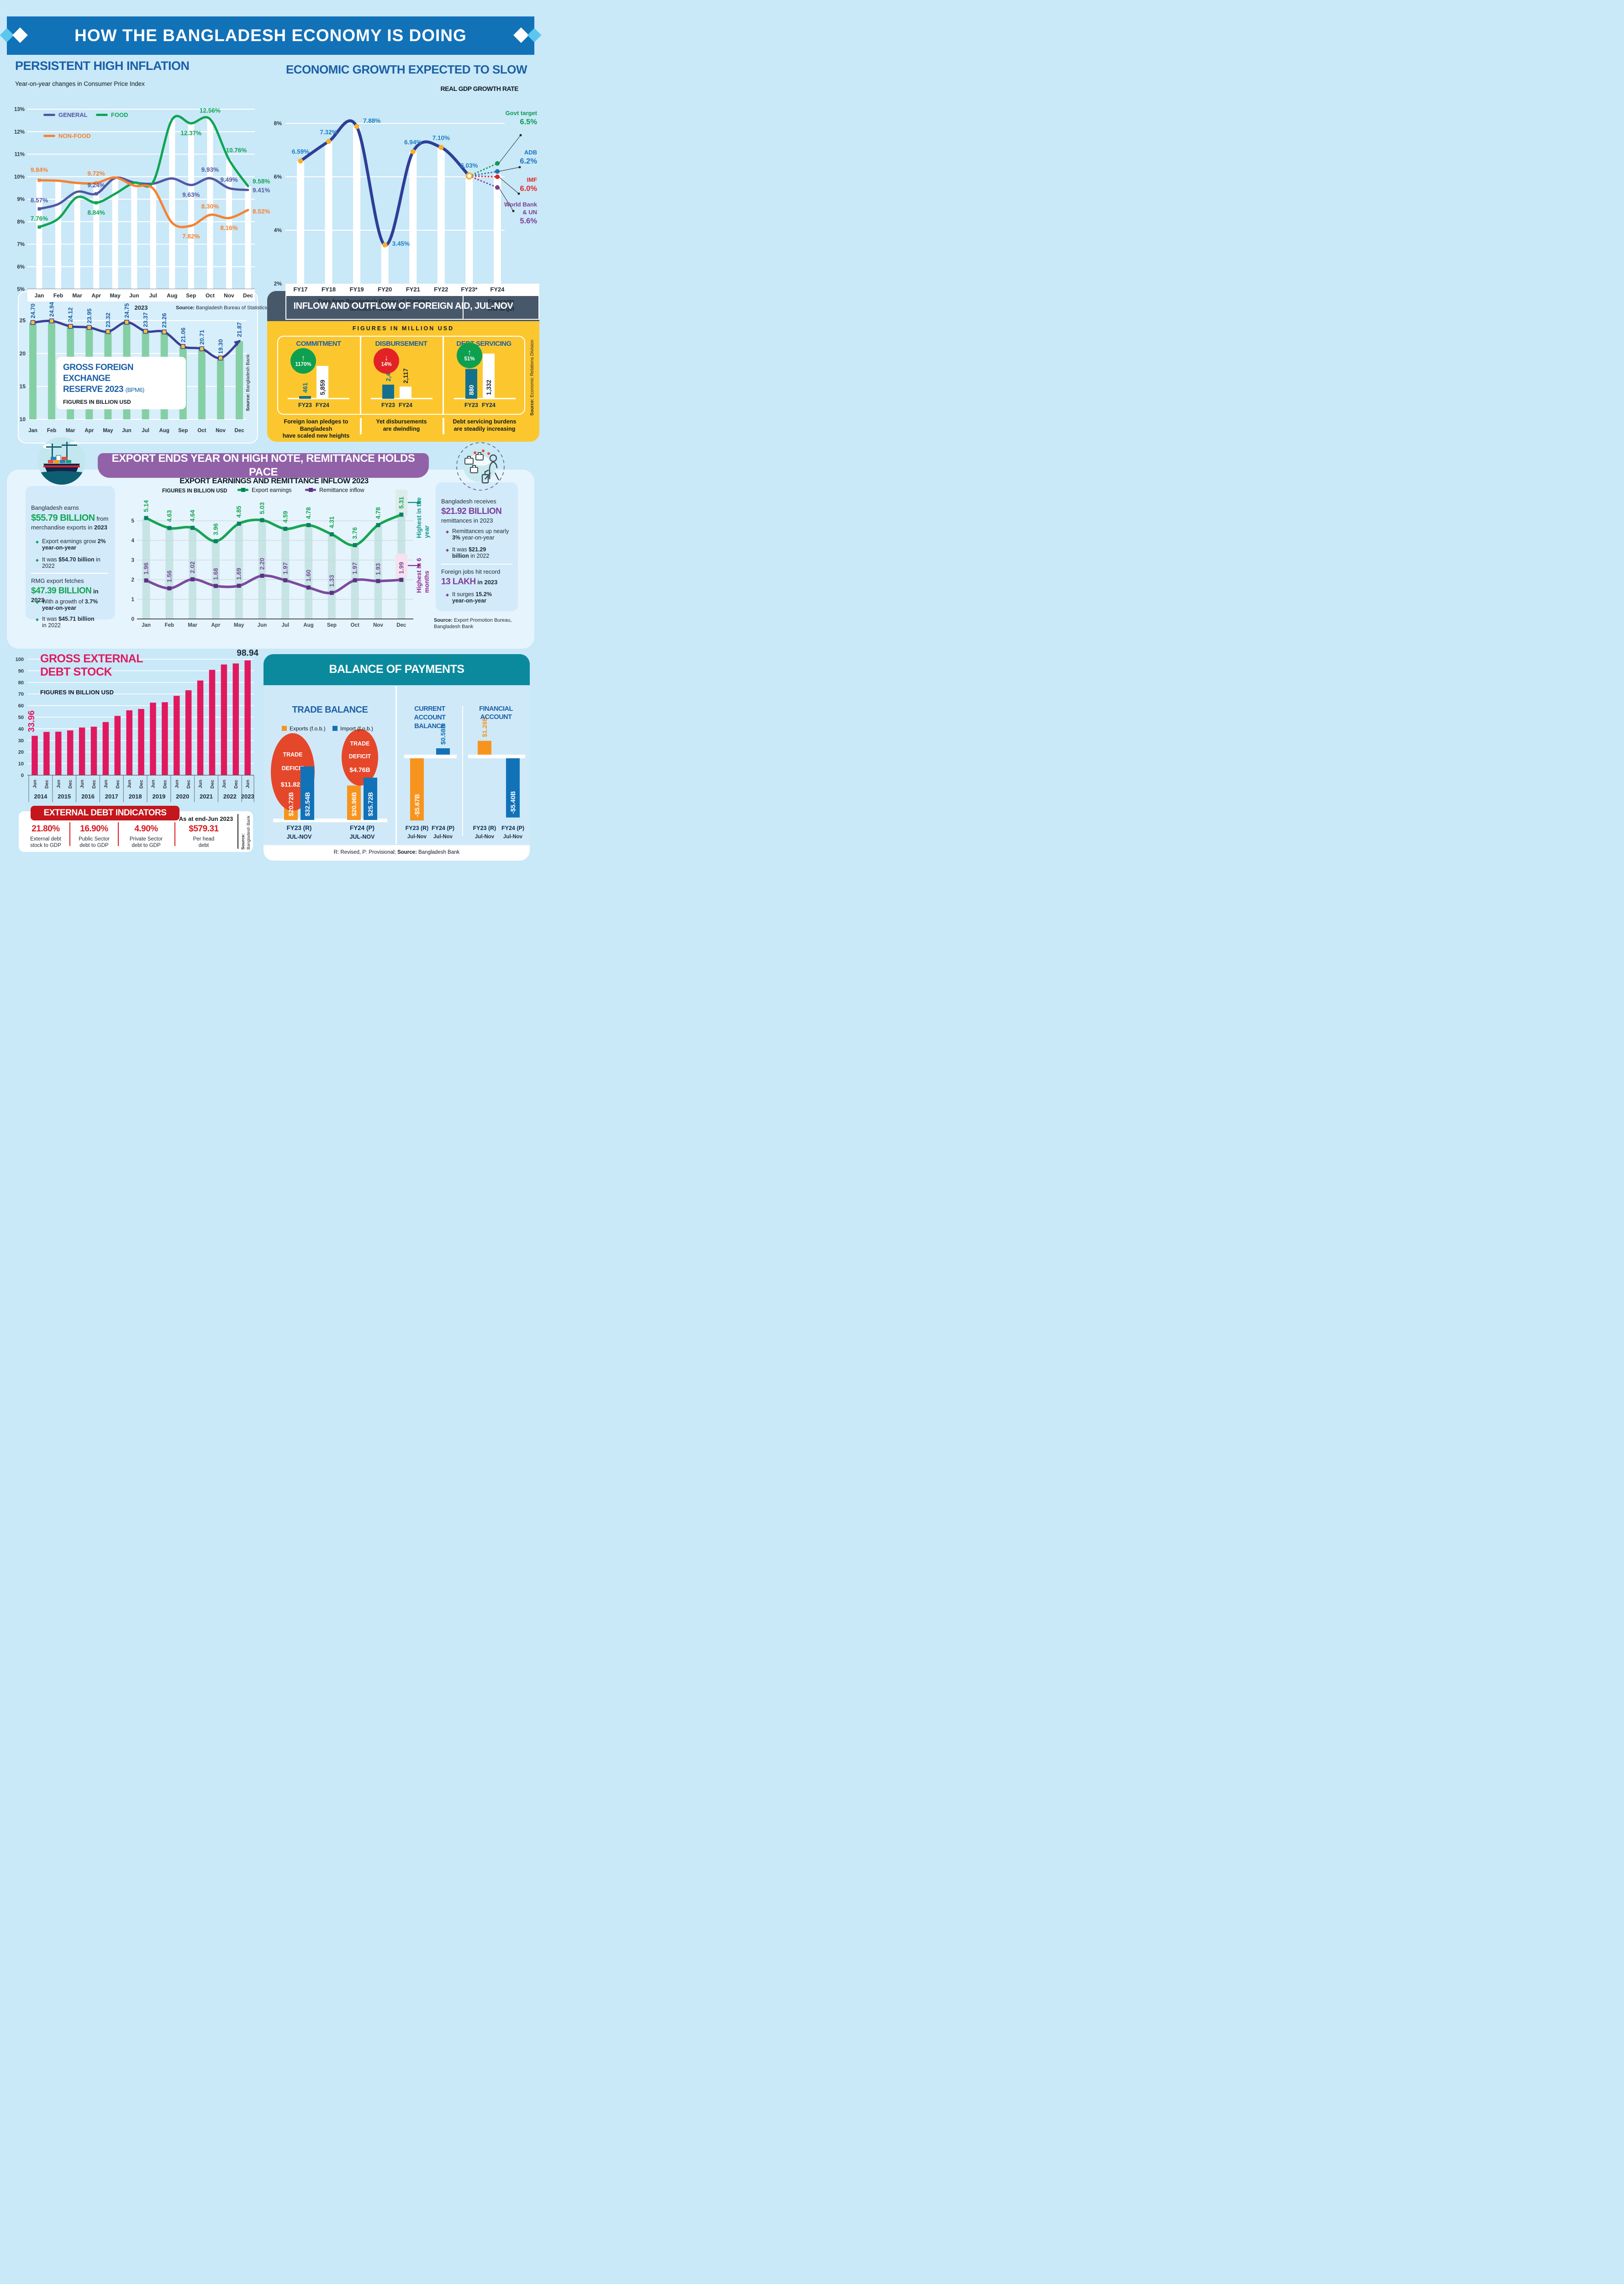 The width and height of the screenshot is (1624, 2284). I want to click on y-tick: 8%, so click(278, 123).